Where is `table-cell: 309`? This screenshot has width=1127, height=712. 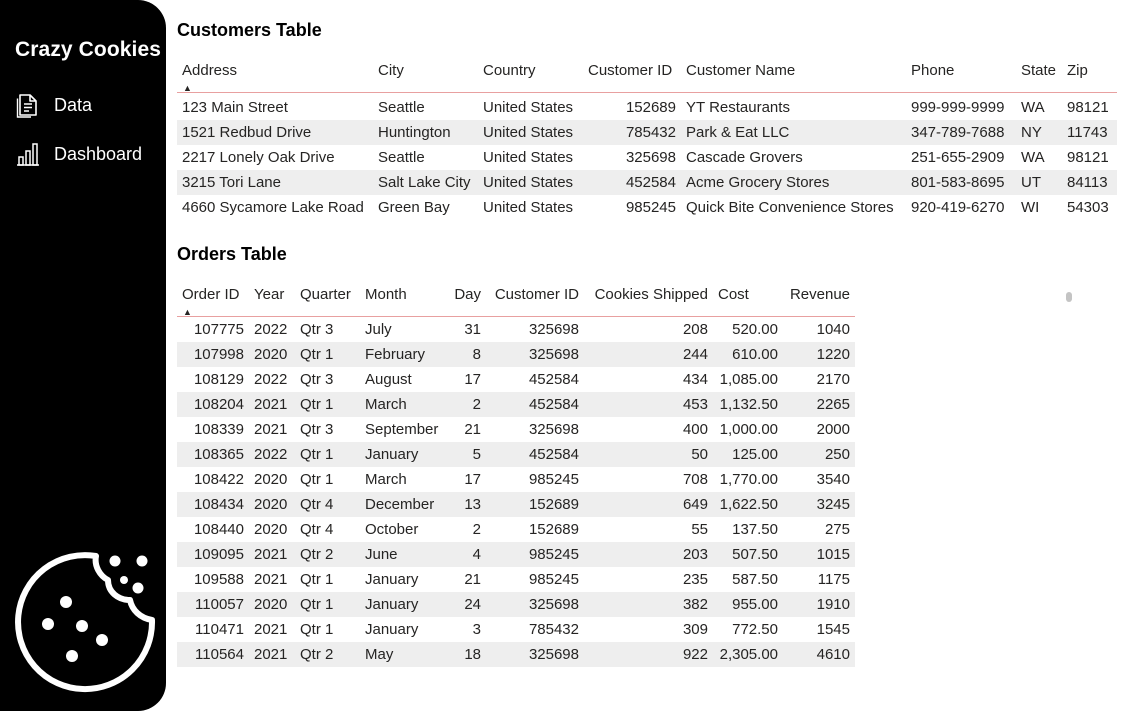
table-cell: 309 is located at coordinates (695, 629).